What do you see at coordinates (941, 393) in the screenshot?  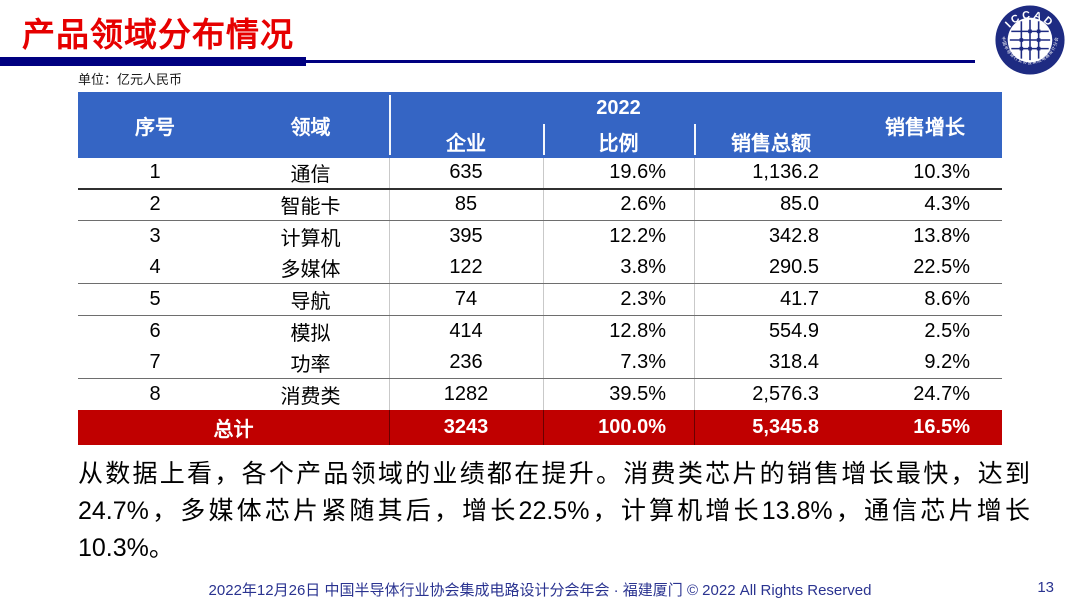 I see `cell-growth: 24.7%` at bounding box center [941, 393].